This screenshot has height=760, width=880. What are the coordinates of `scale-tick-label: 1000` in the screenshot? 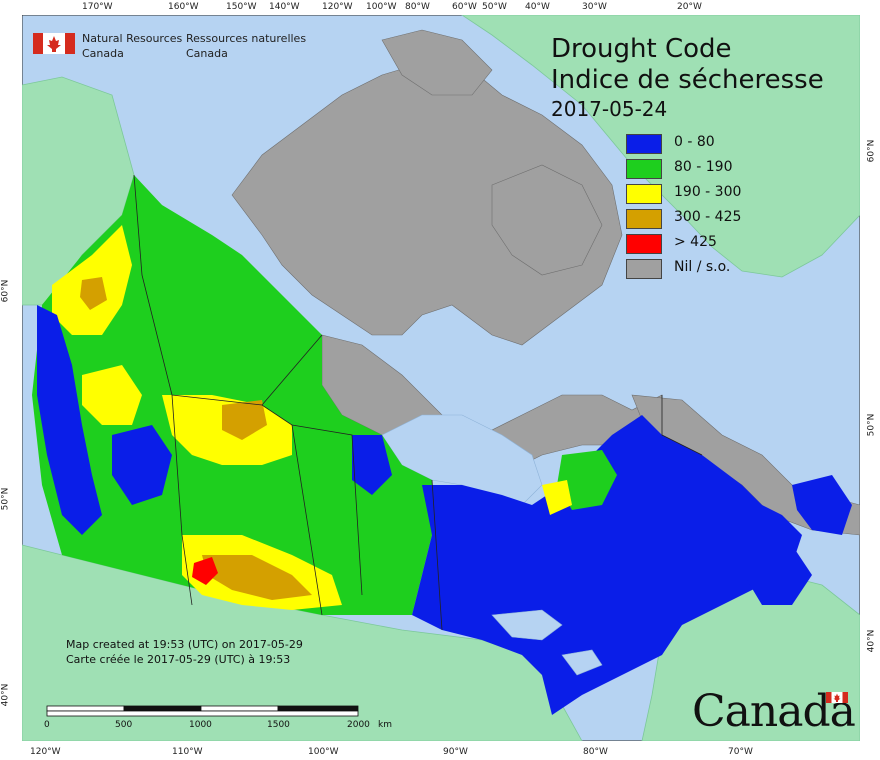 It's located at (200, 725).